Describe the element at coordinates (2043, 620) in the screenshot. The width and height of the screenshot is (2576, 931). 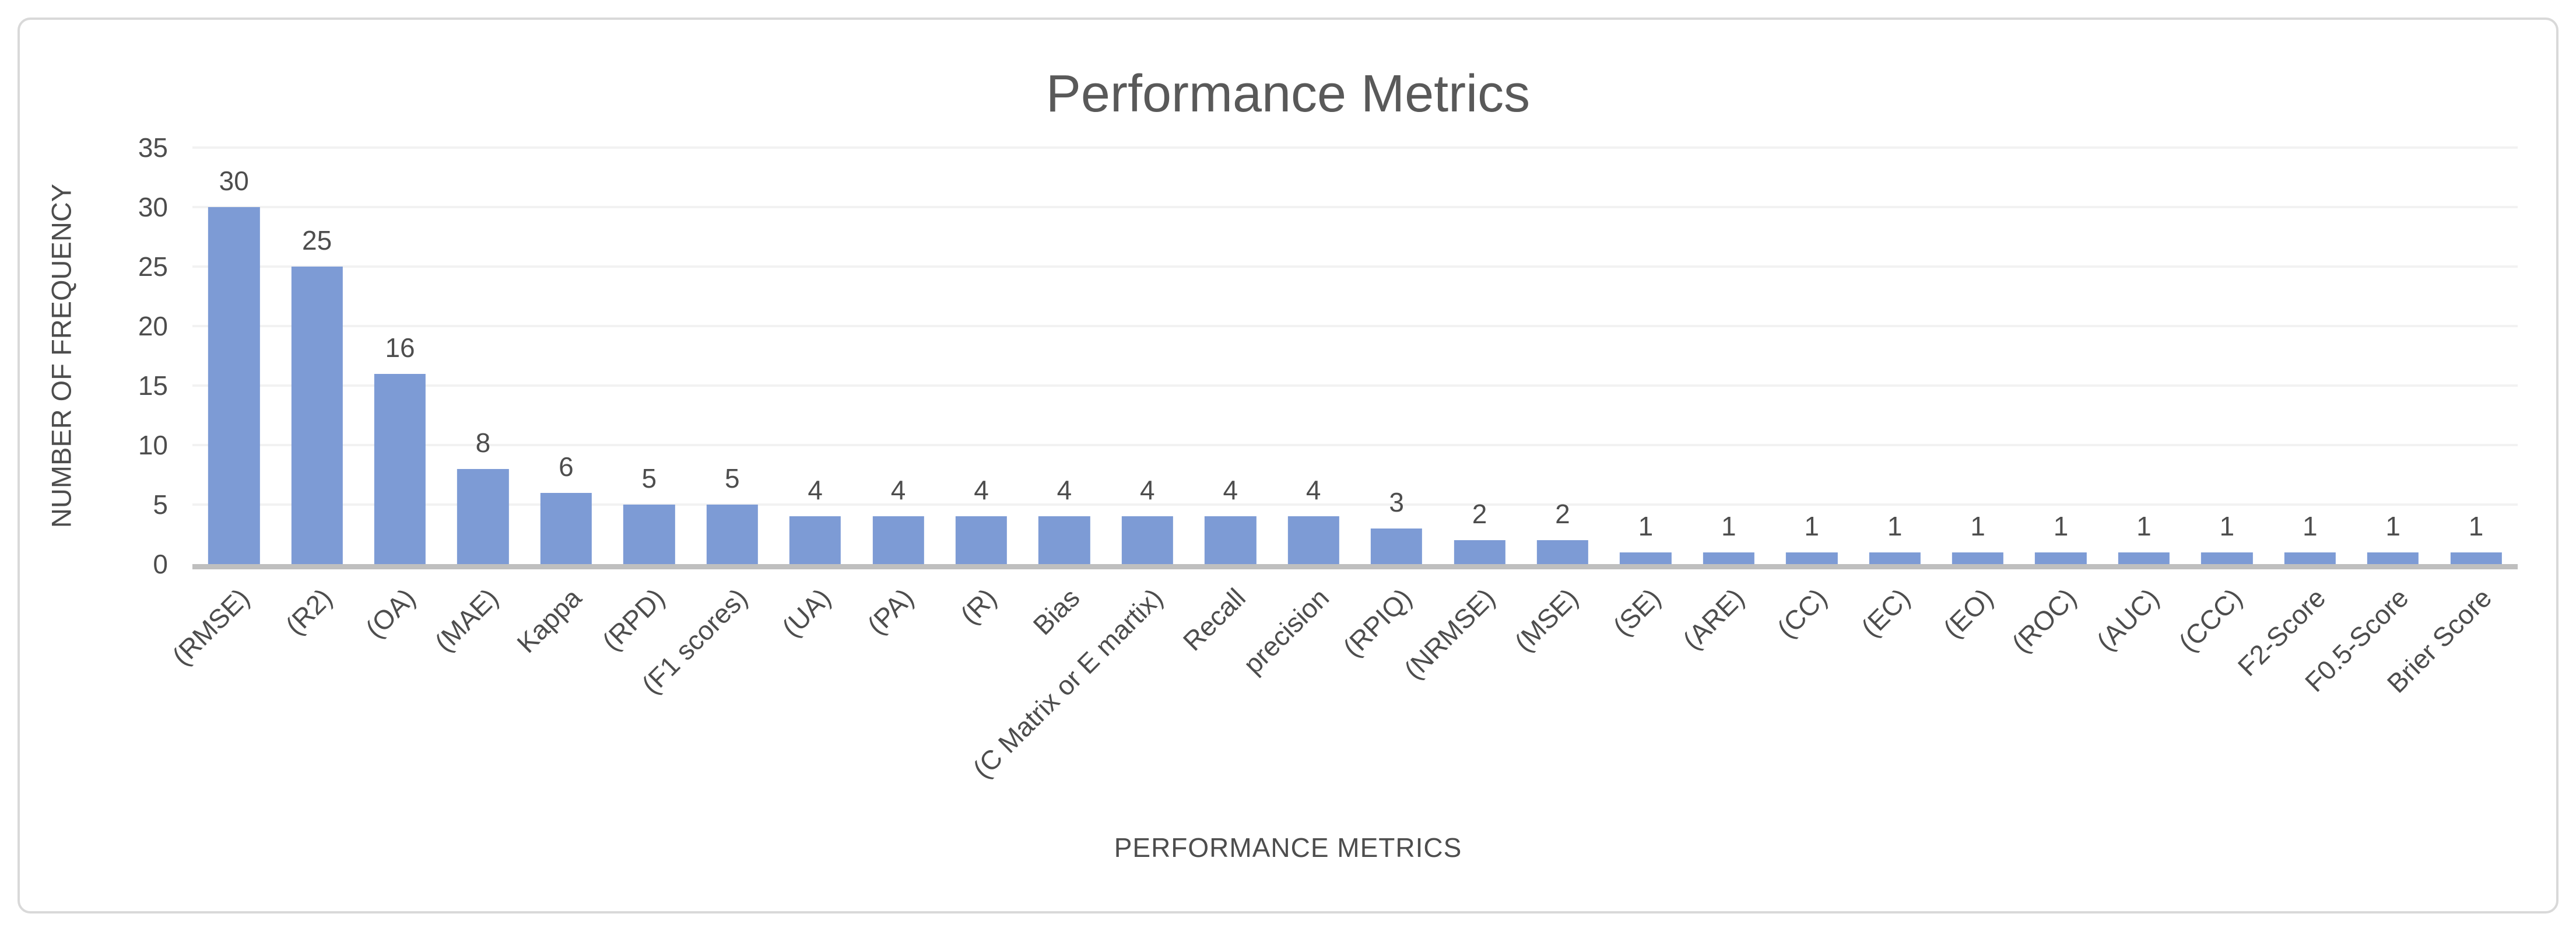
I see `x-tick-label: (ROC)` at that location.